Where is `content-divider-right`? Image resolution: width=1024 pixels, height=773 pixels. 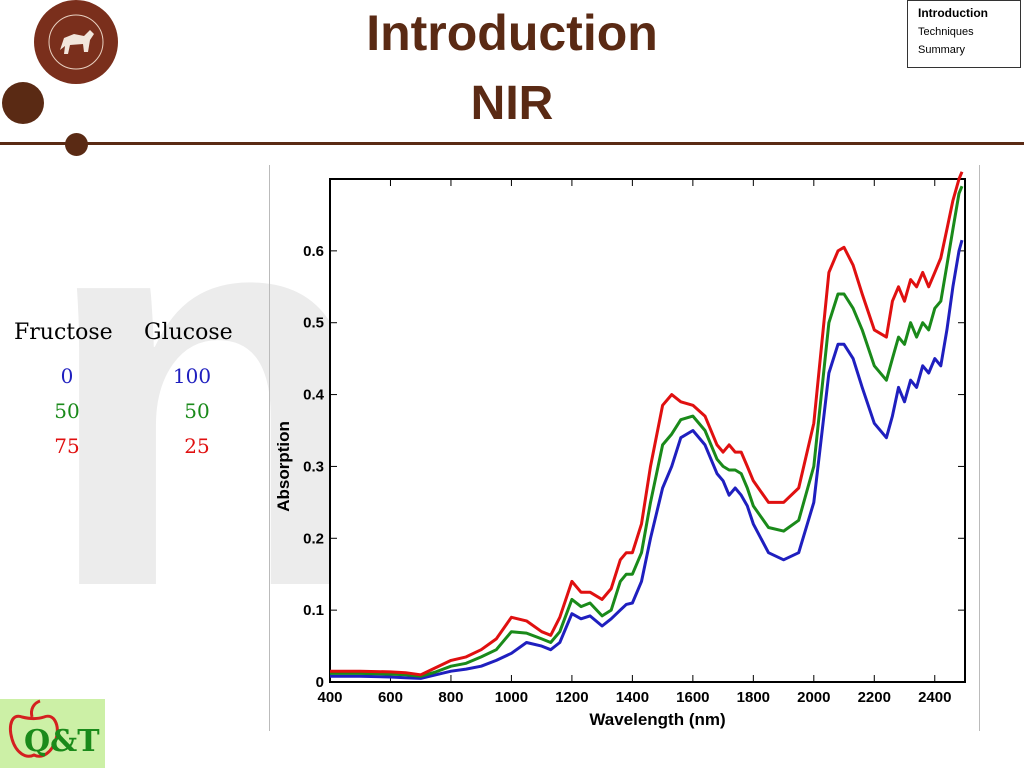 content-divider-right is located at coordinates (979, 448).